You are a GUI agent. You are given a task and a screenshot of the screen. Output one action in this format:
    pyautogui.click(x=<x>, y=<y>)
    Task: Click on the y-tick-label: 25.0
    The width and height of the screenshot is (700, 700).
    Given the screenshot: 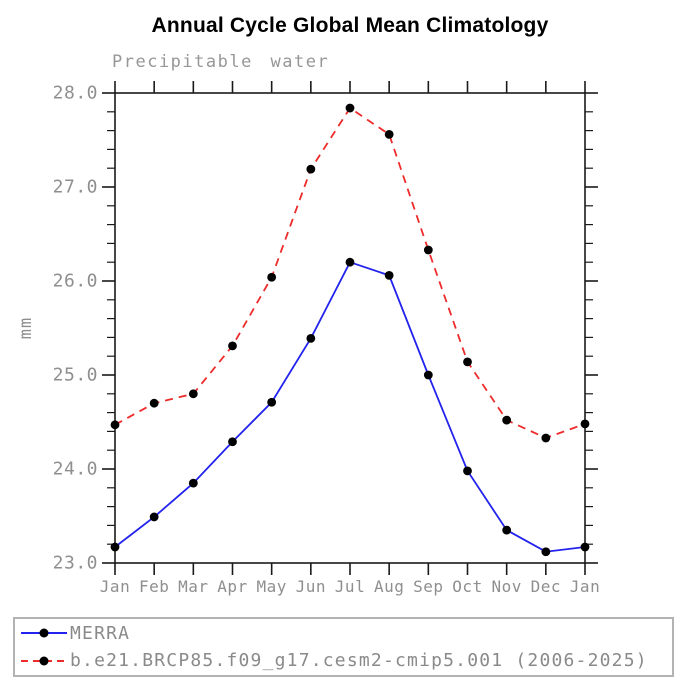 What is the action you would take?
    pyautogui.click(x=75, y=375)
    